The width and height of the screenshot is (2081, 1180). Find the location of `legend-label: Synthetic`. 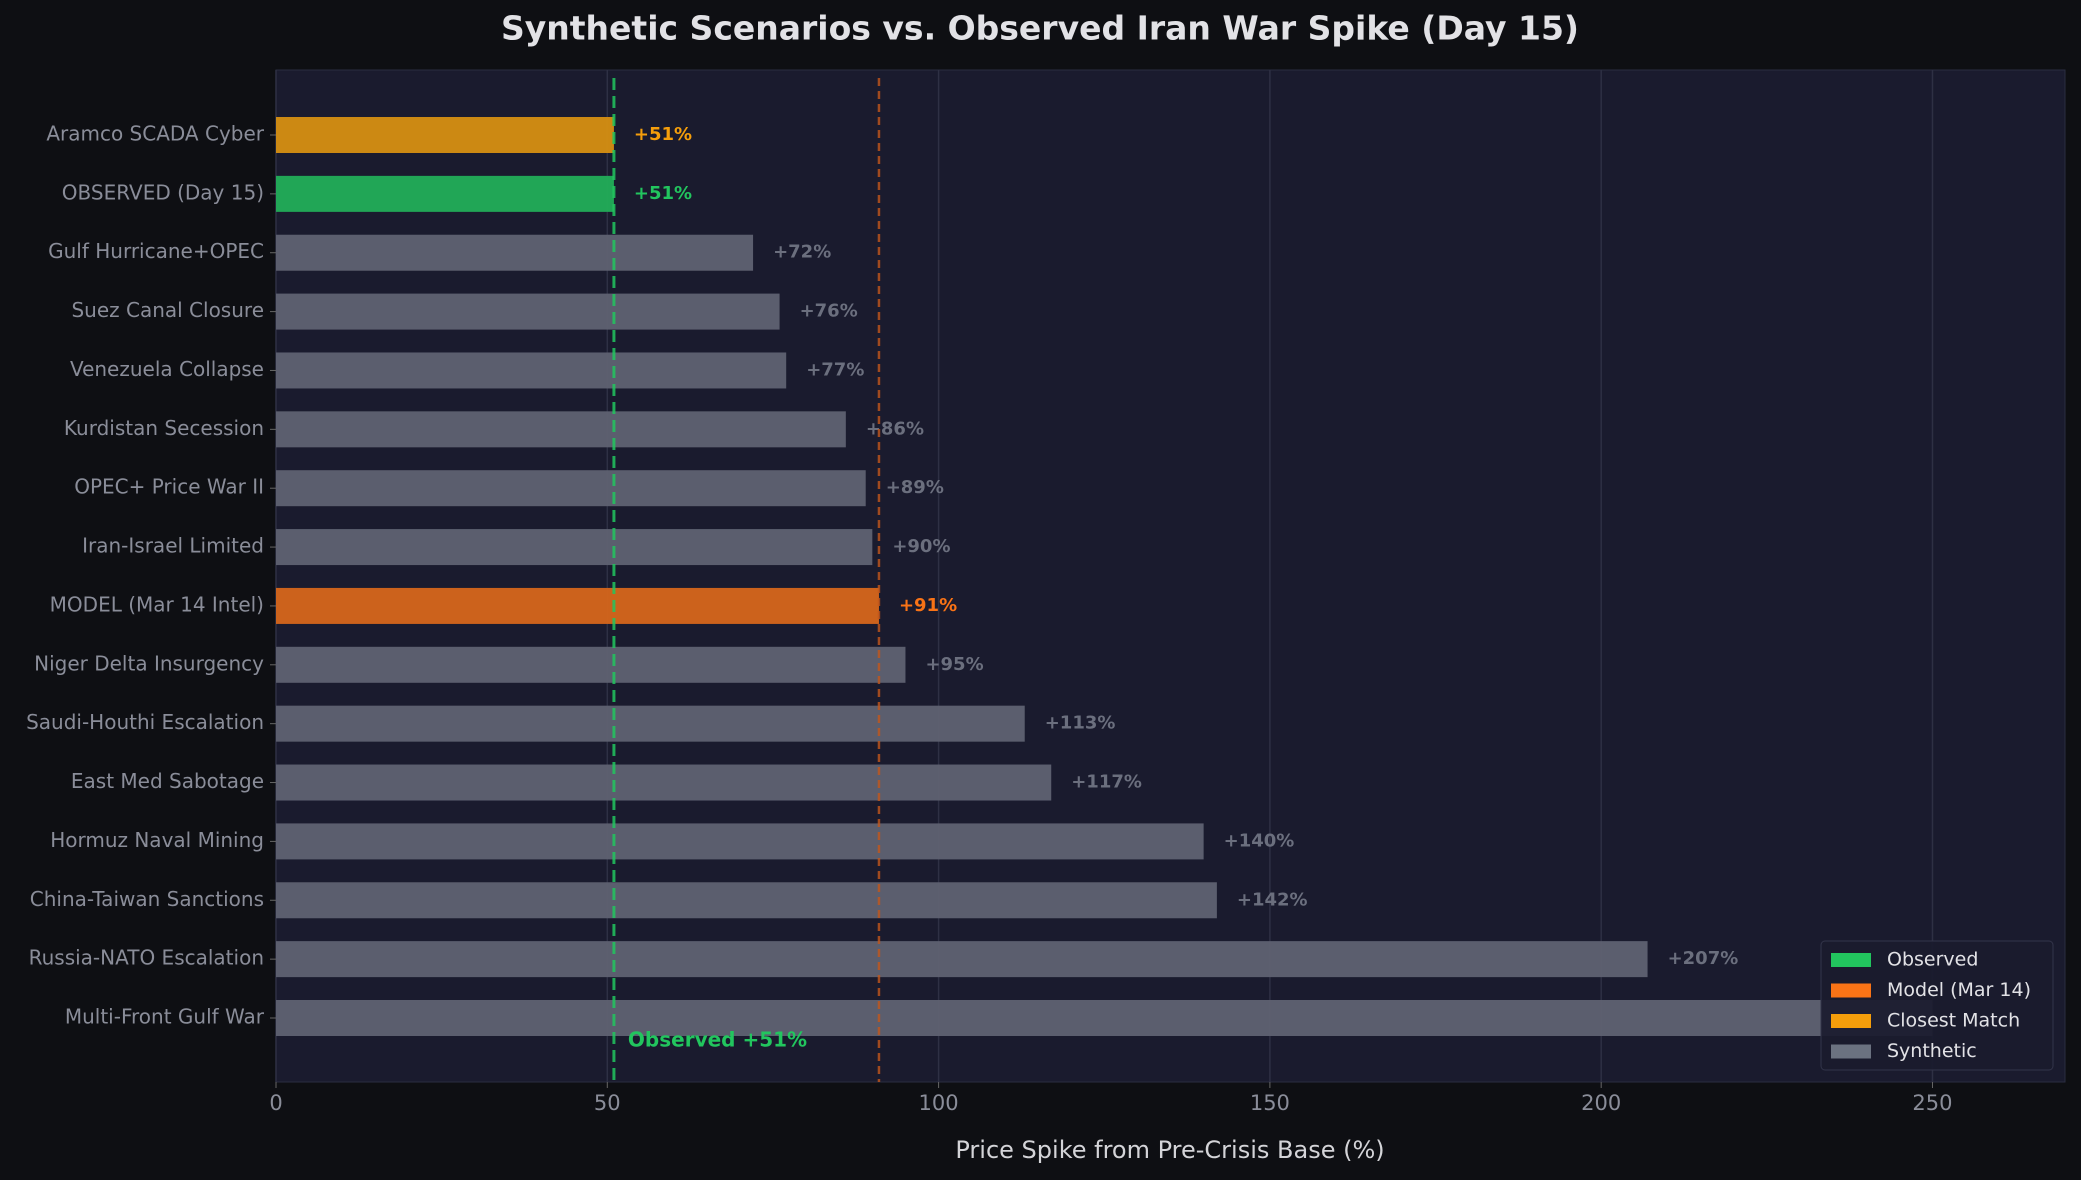

legend-label: Synthetic is located at coordinates (1932, 1051).